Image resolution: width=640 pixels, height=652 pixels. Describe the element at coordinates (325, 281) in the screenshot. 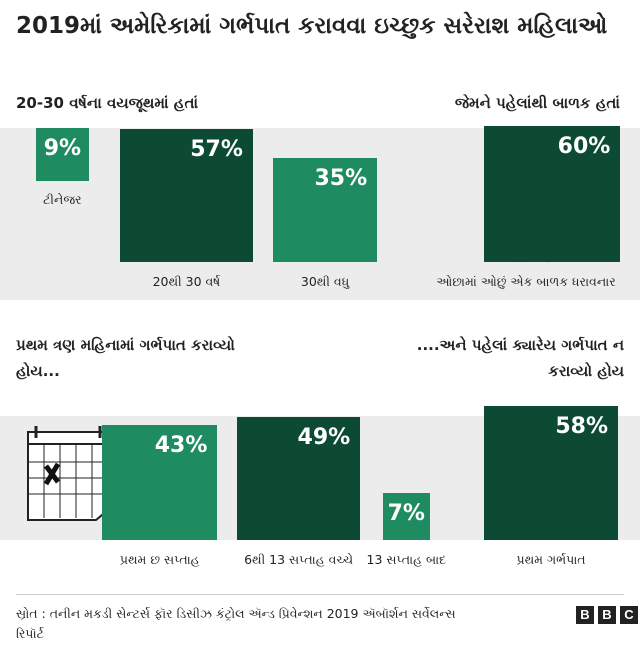

I see `item-label: 30થી વધુ` at that location.